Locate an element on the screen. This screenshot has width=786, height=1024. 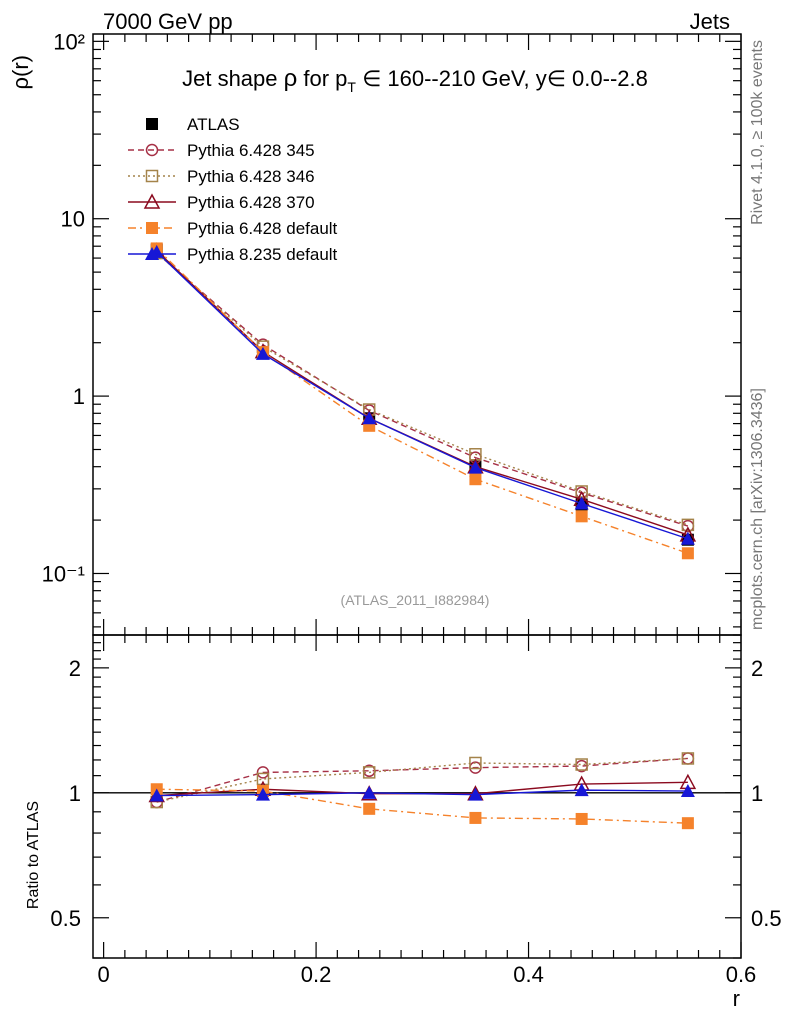
legend-label: Pythia 6.428 370 is located at coordinates (251, 202).